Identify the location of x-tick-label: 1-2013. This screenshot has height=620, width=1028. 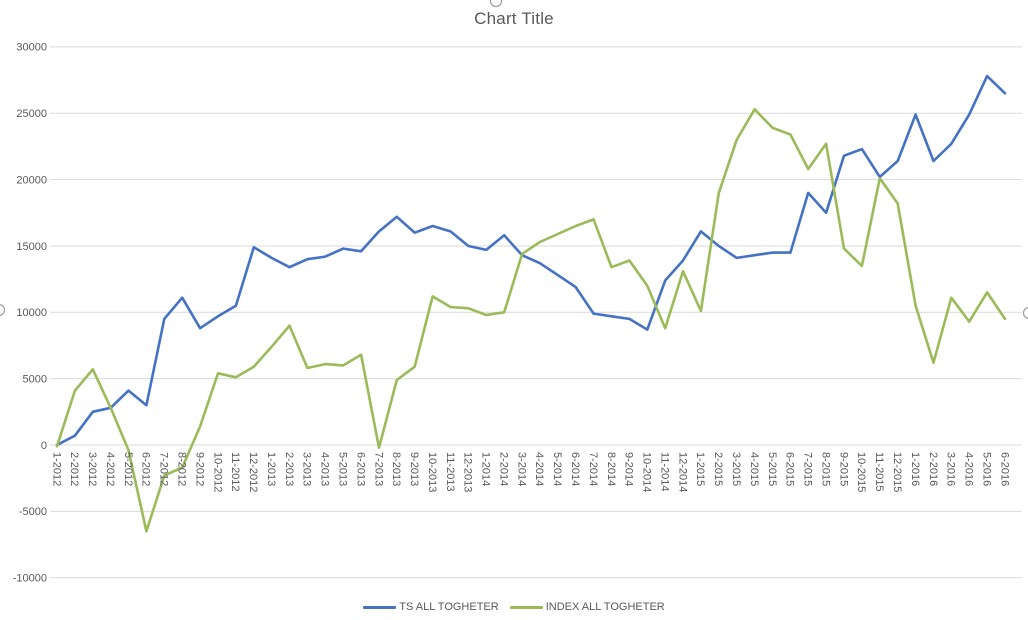
(271, 469).